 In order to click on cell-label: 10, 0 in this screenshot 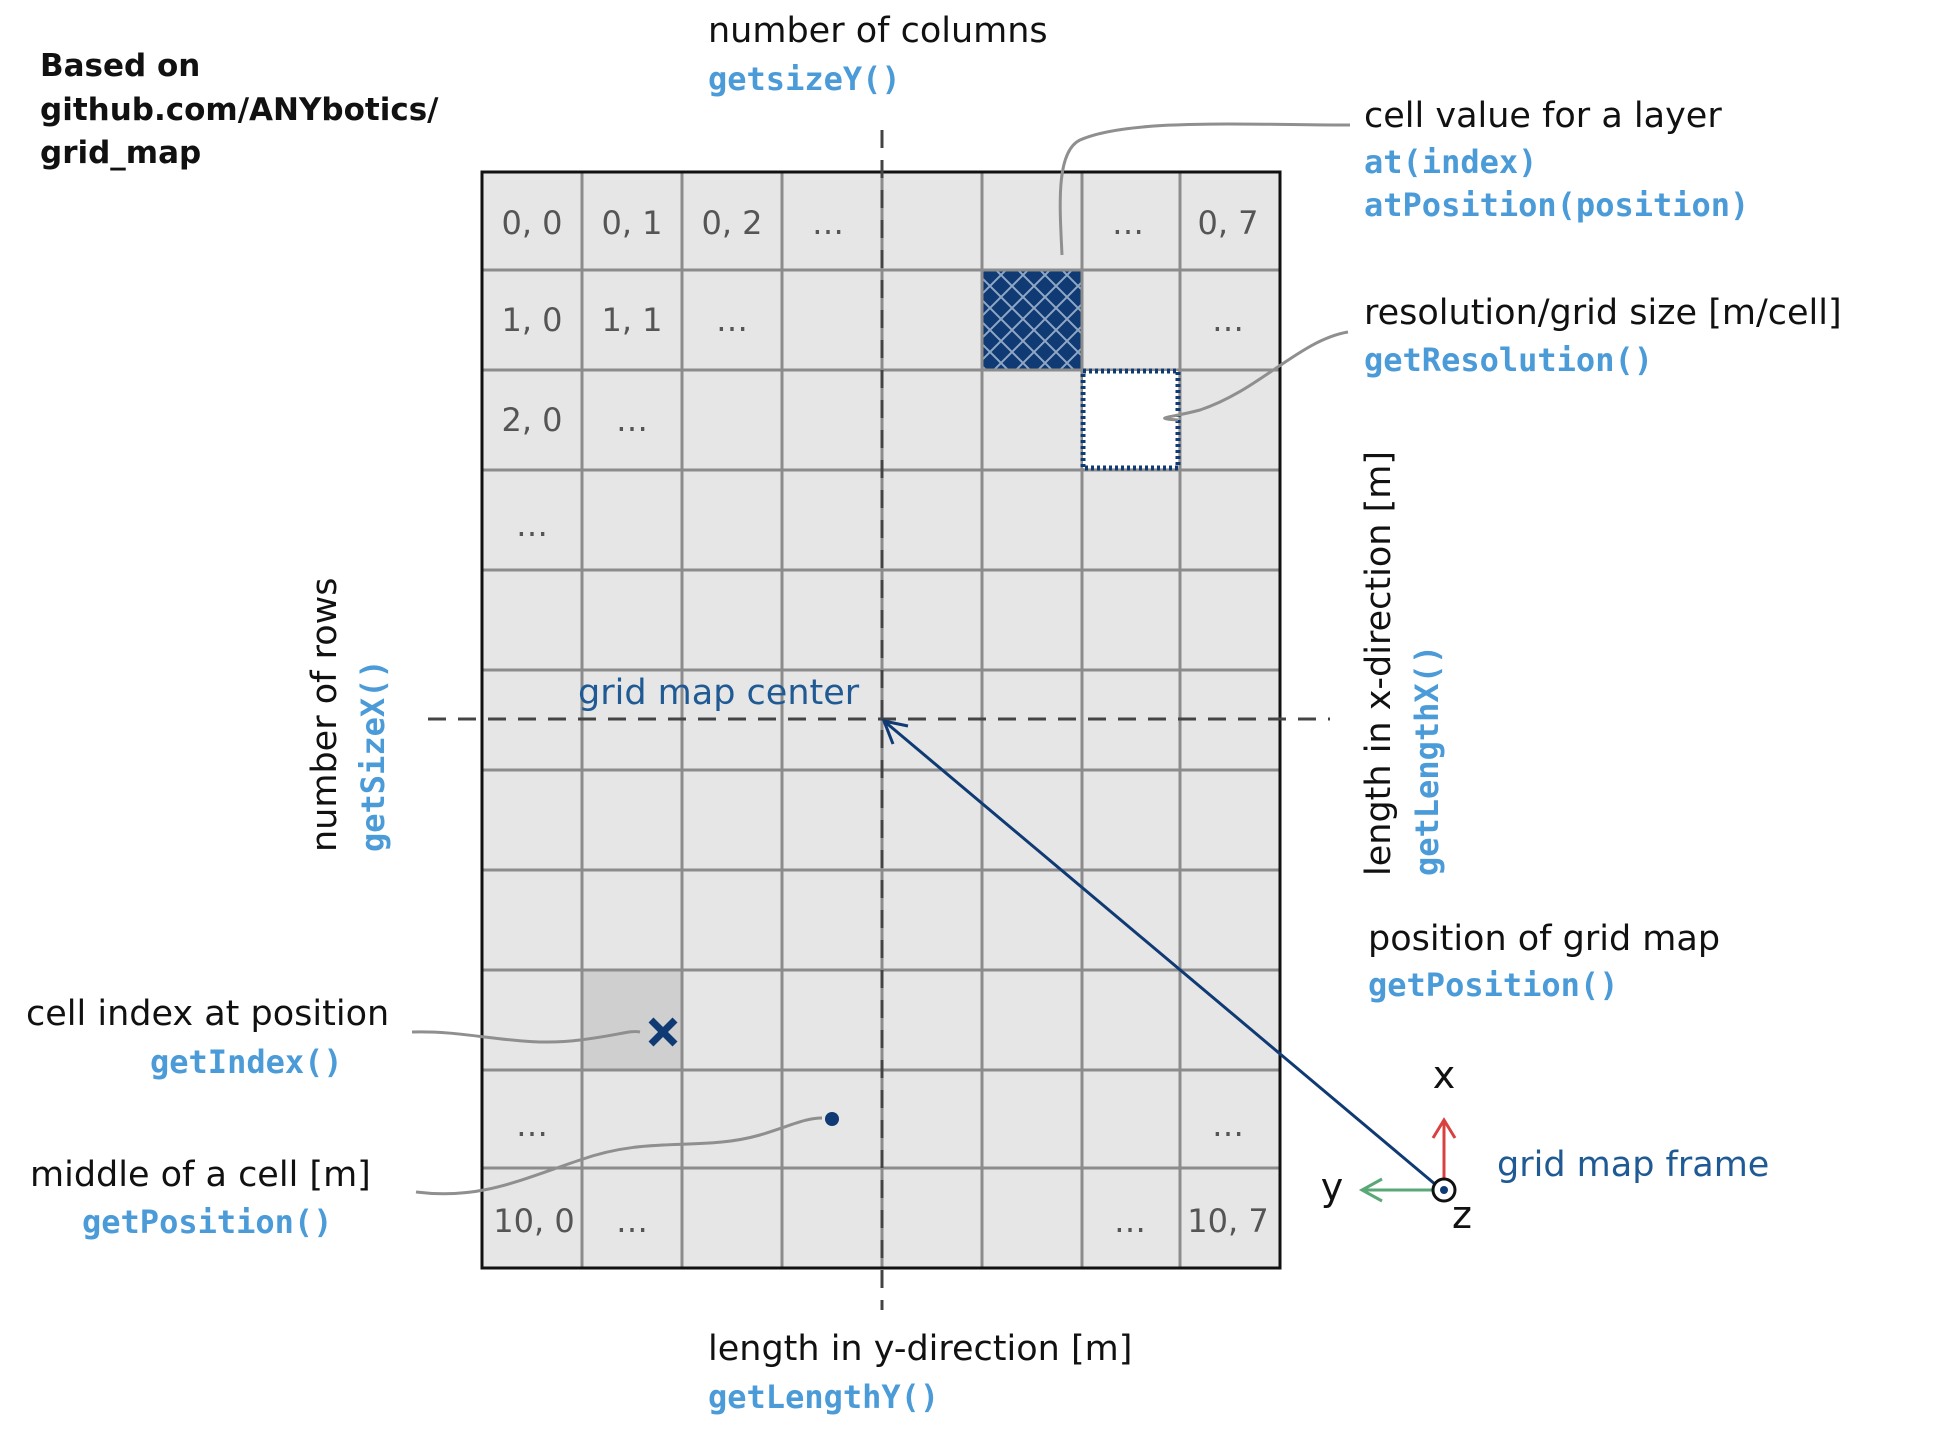, I will do `click(533, 1221)`.